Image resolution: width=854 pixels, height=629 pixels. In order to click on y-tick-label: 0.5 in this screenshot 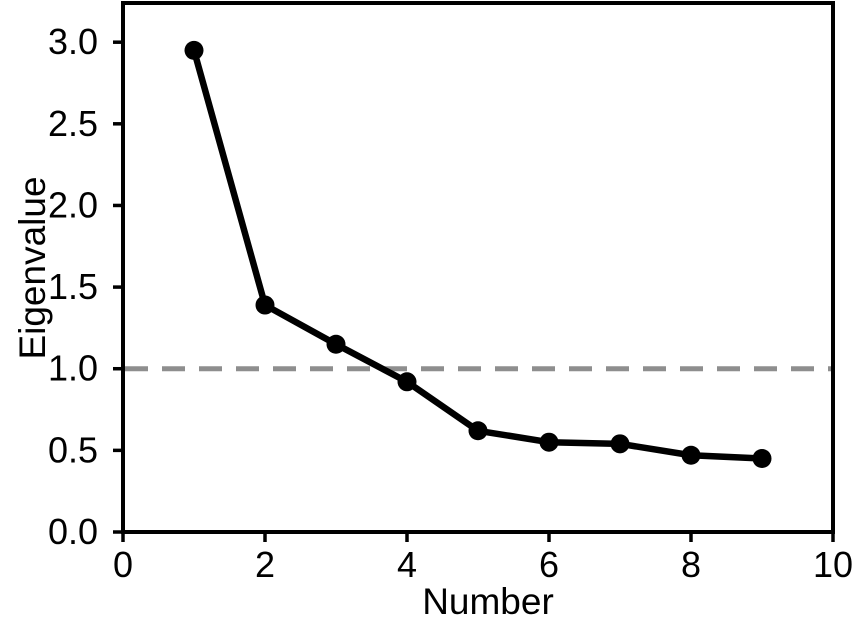, I will do `click(73, 449)`.